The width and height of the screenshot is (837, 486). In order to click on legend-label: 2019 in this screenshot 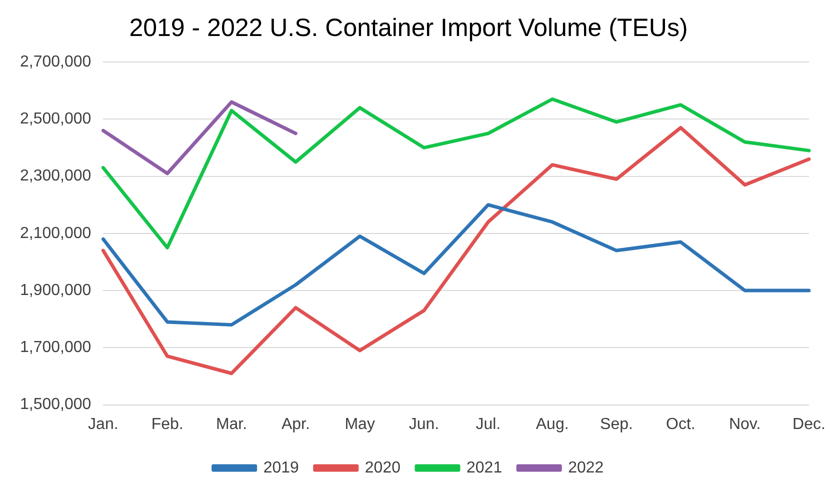, I will do `click(281, 467)`.